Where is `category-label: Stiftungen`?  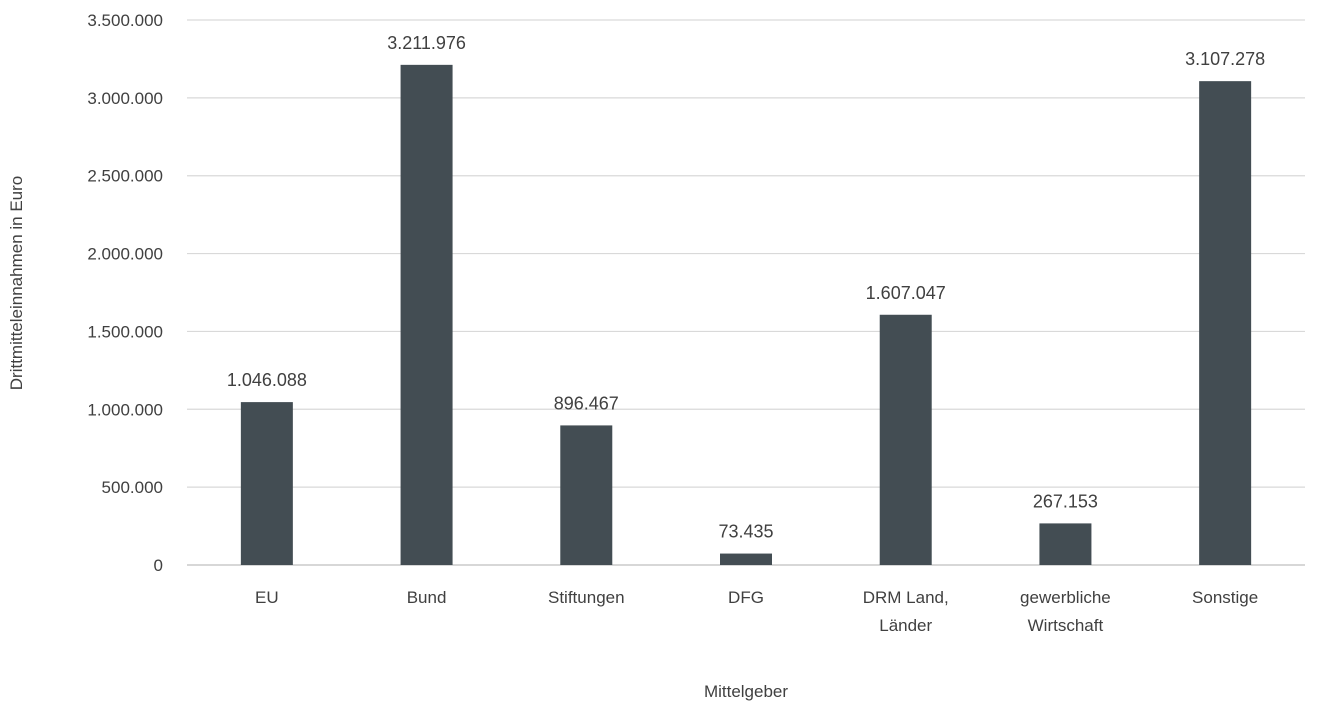
category-label: Stiftungen is located at coordinates (586, 597).